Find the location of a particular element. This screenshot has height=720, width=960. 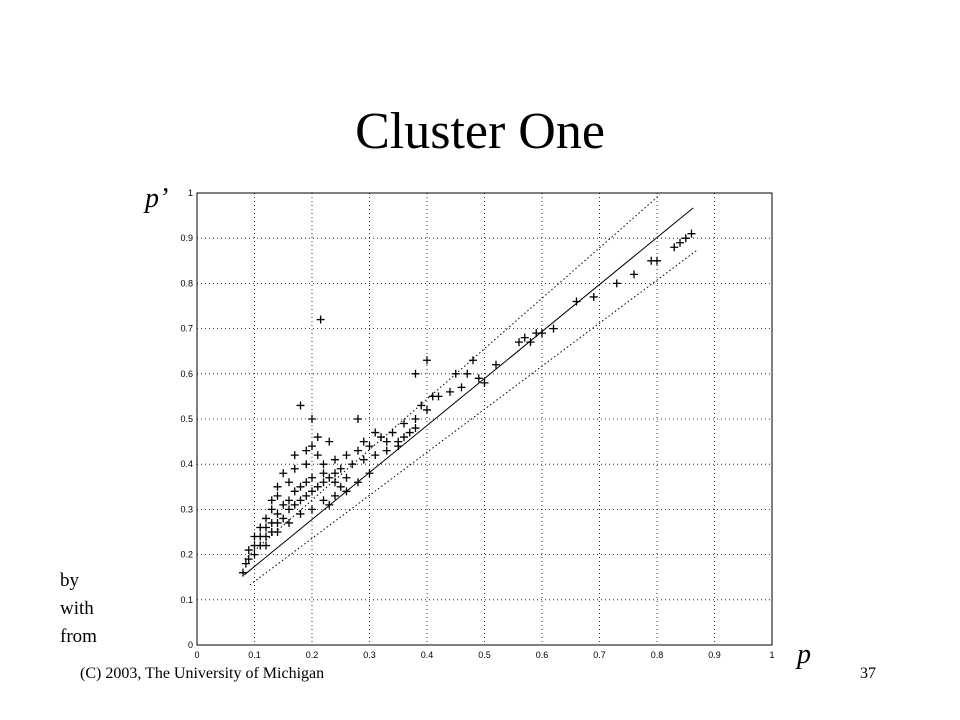

x-axis-label: p is located at coordinates (803, 654).